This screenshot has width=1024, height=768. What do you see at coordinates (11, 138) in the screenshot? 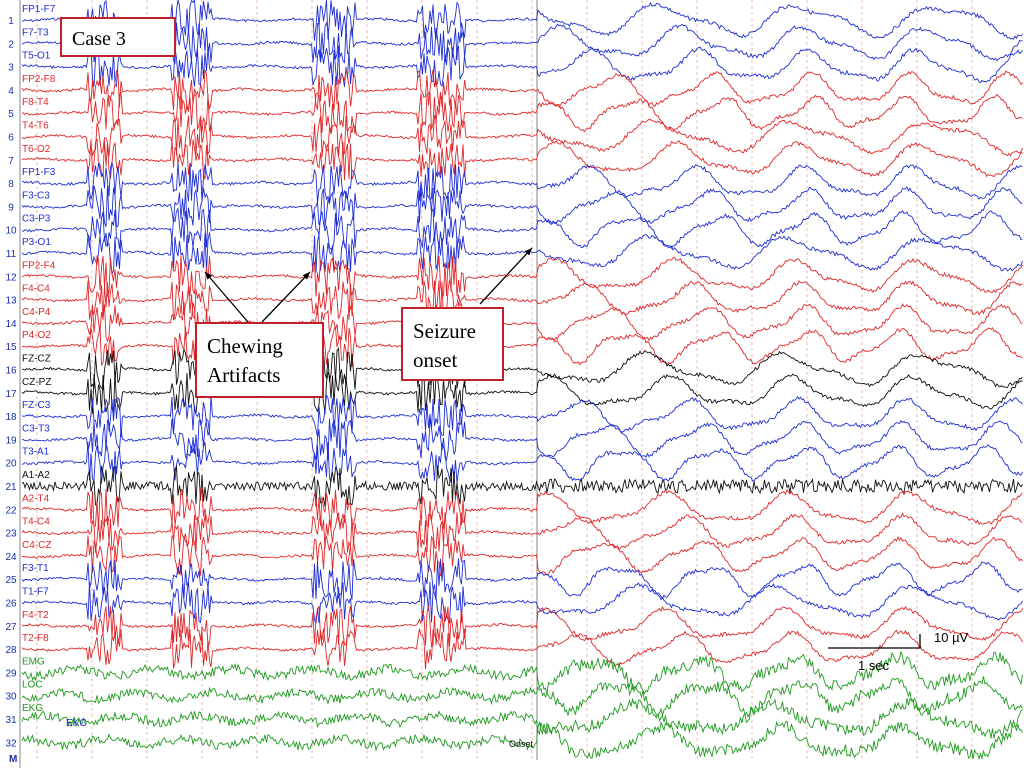
I see `channel-number: 6` at bounding box center [11, 138].